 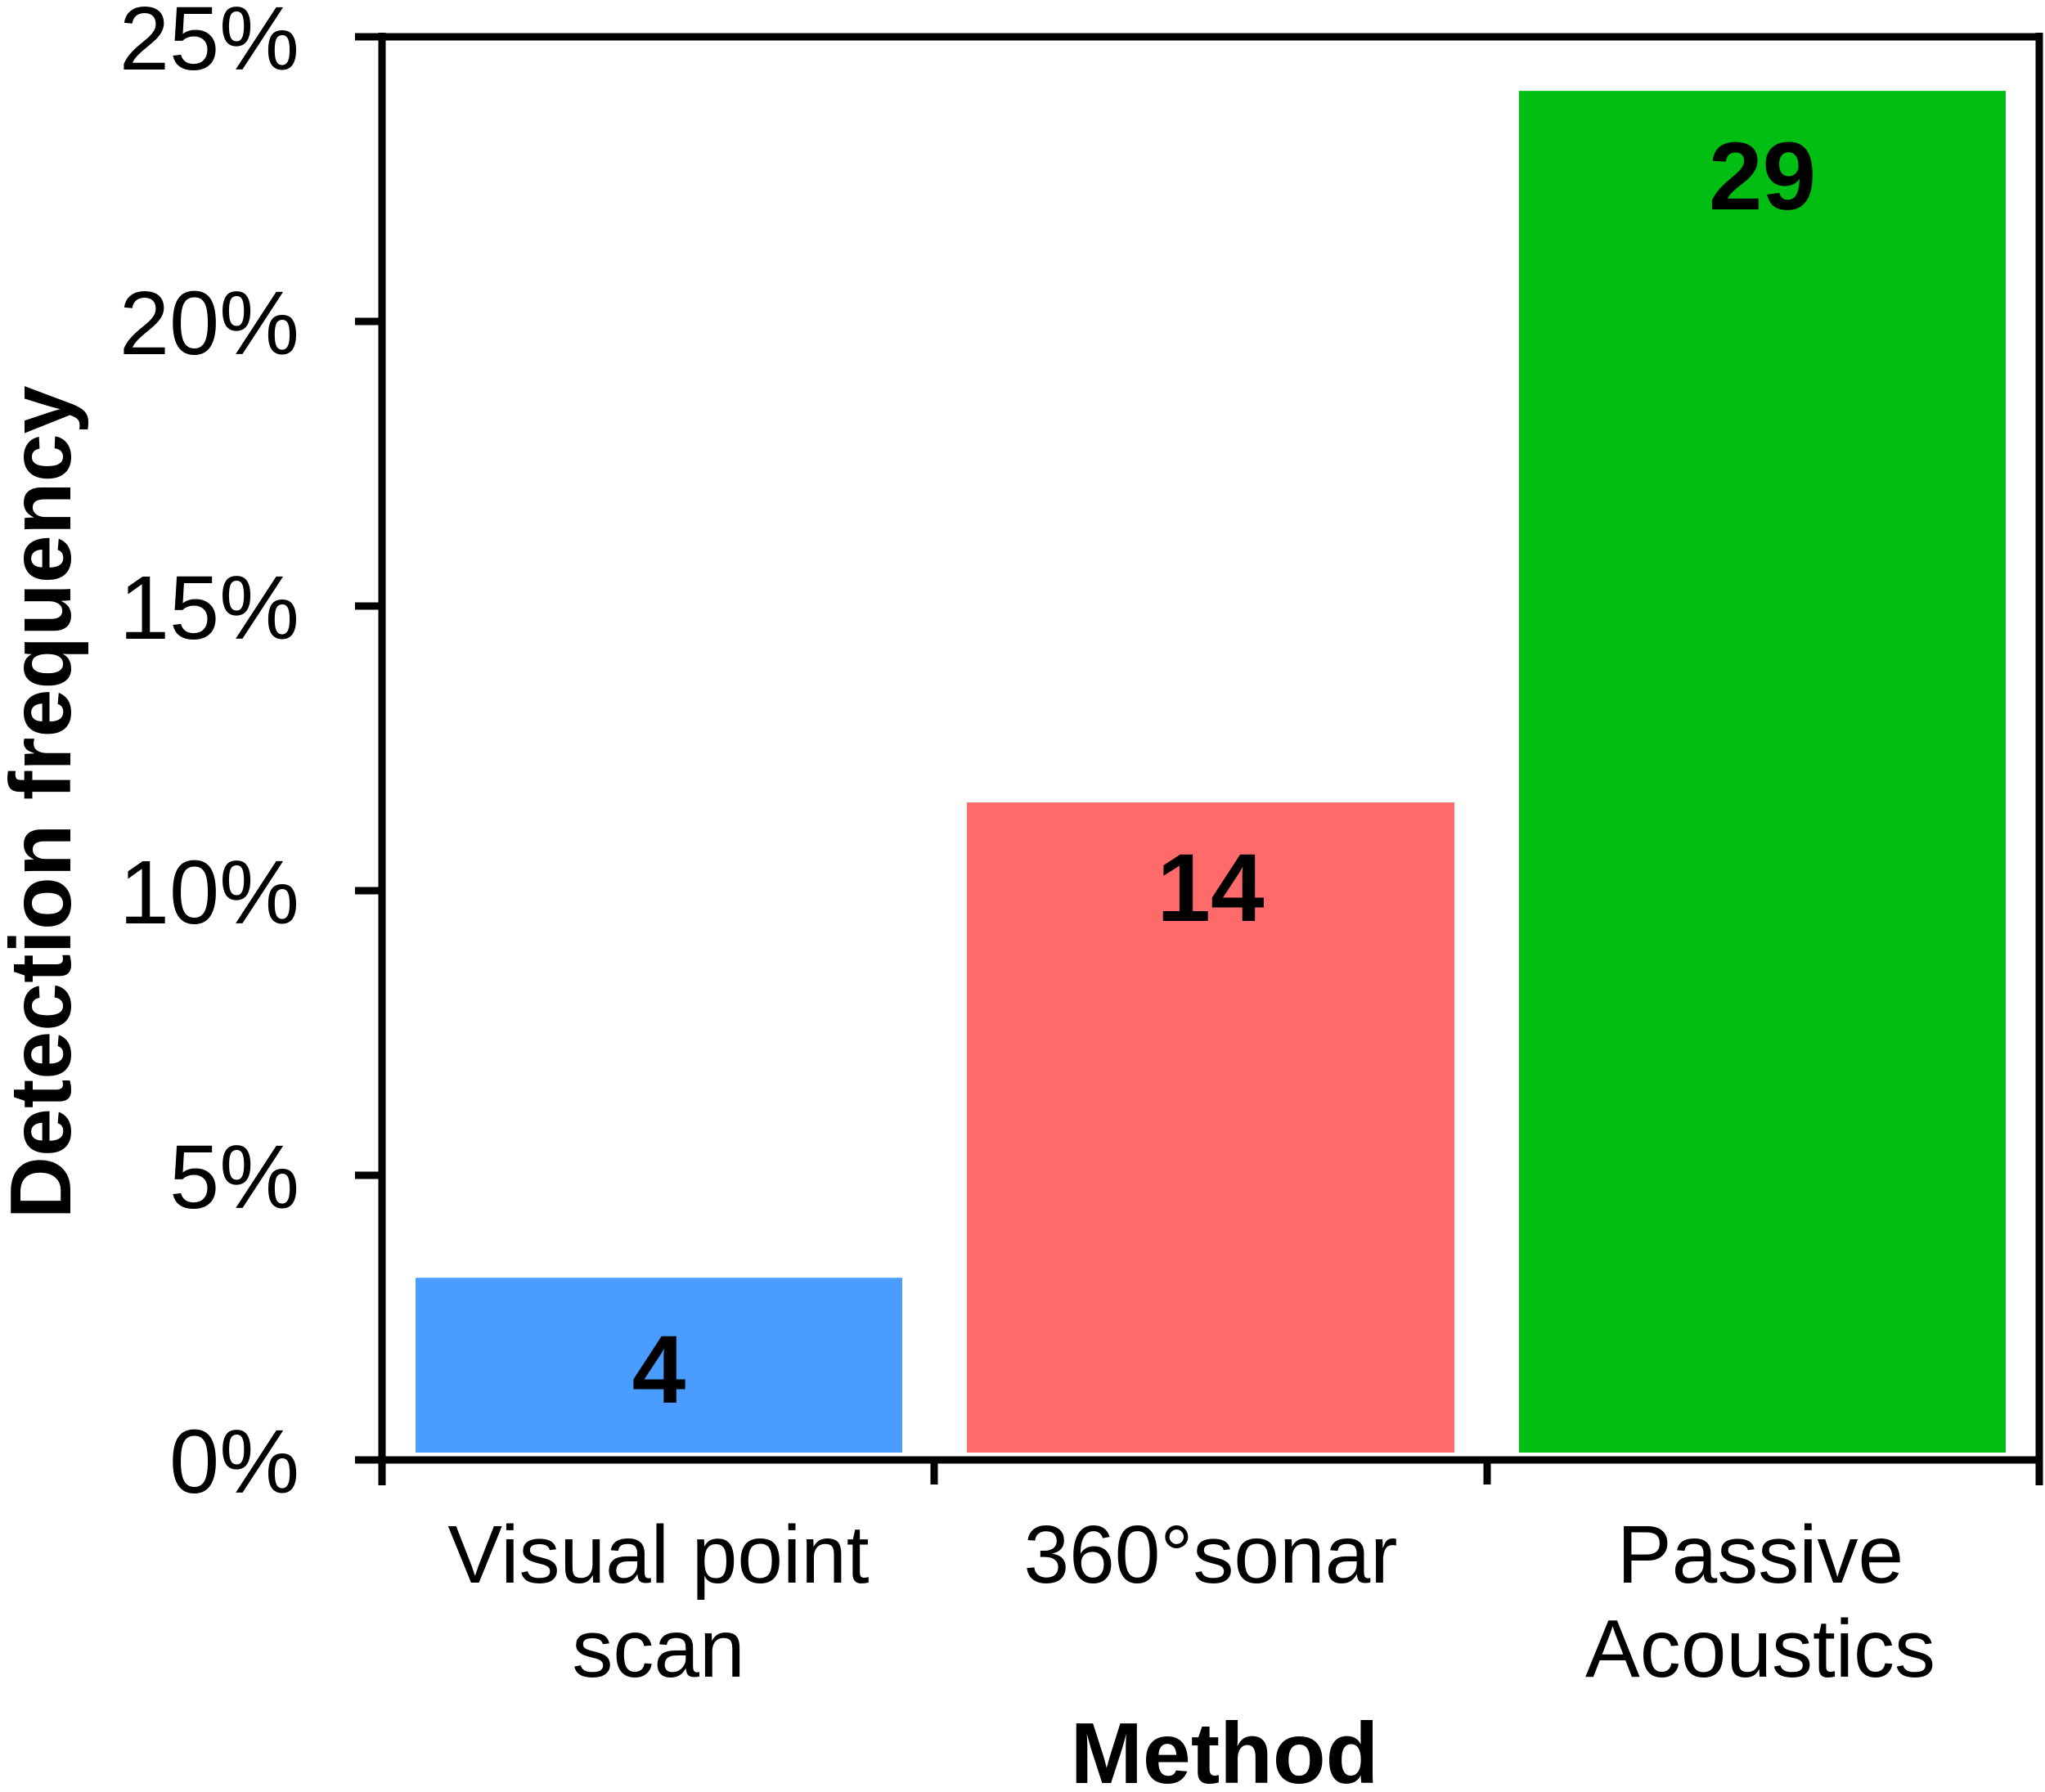 I want to click on x-category-label: 360°sonar, so click(x=1211, y=1555).